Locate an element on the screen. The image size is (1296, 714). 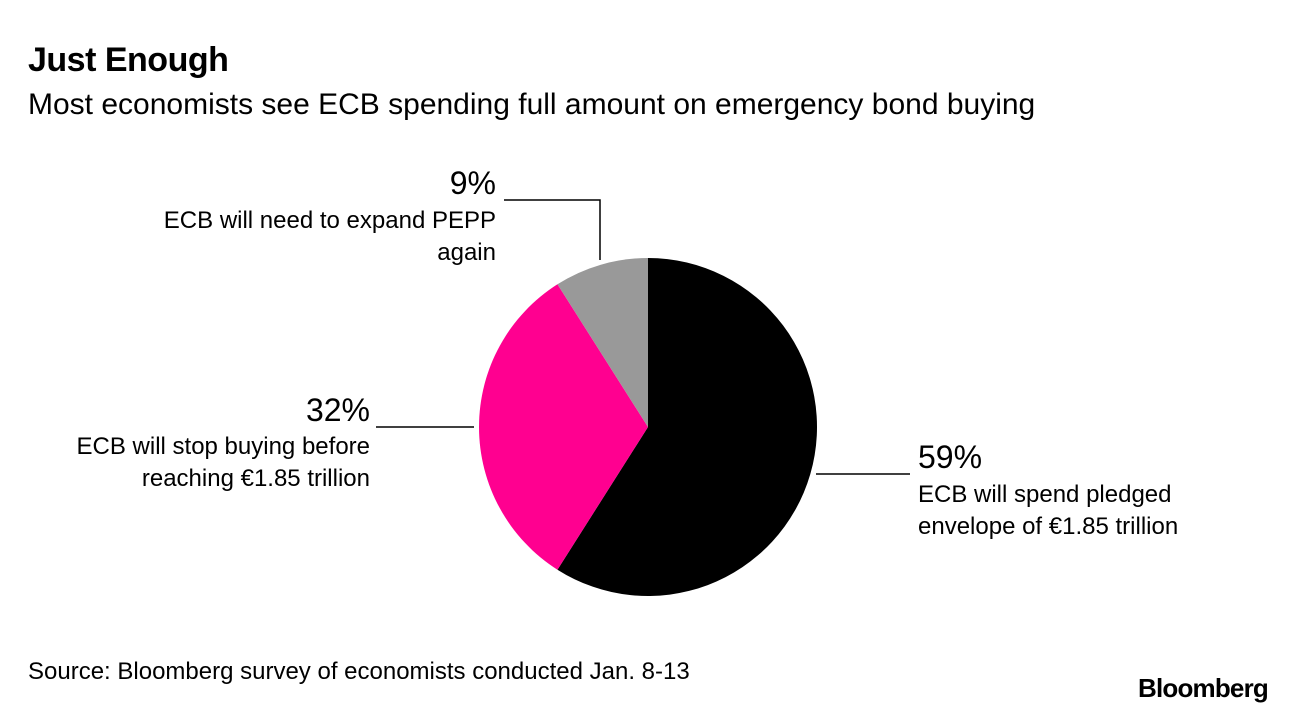
slice-category-label-3: ECB will need to expand PEPP is located at coordinates (330, 220).